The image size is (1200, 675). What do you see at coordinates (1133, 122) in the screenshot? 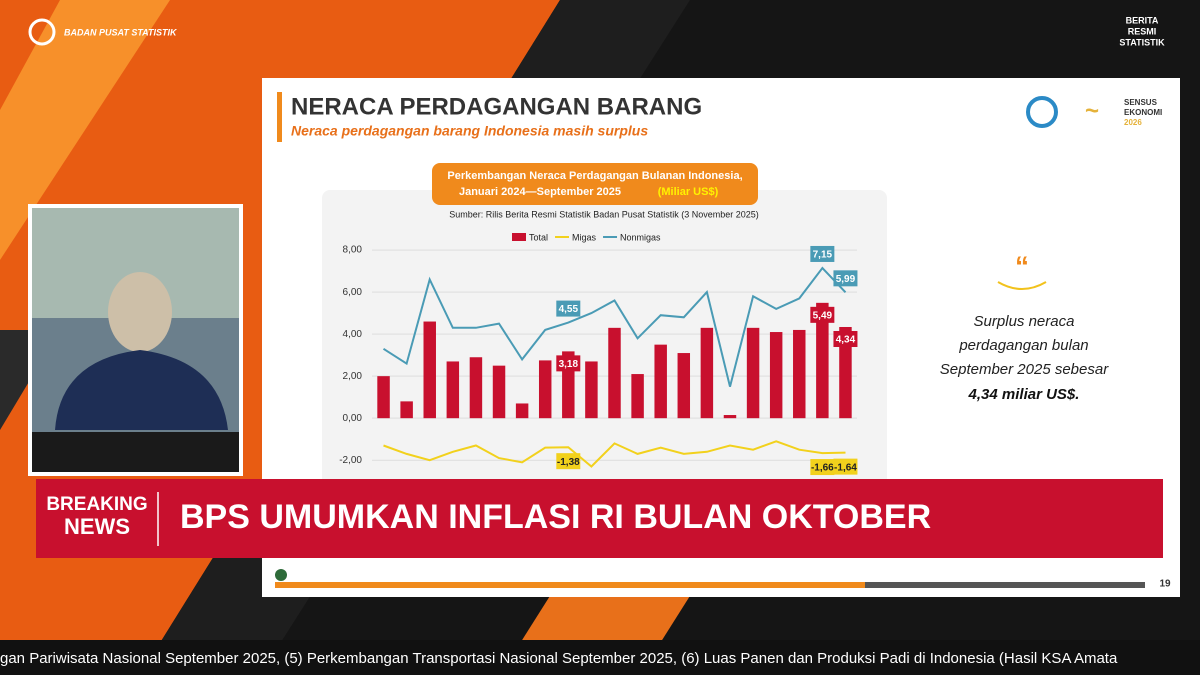
I see `logo-text: 2026` at bounding box center [1133, 122].